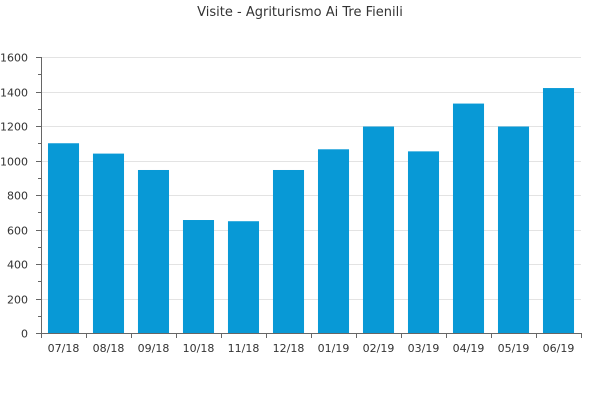  What do you see at coordinates (17, 265) in the screenshot?
I see `y-tick-label: 400` at bounding box center [17, 265].